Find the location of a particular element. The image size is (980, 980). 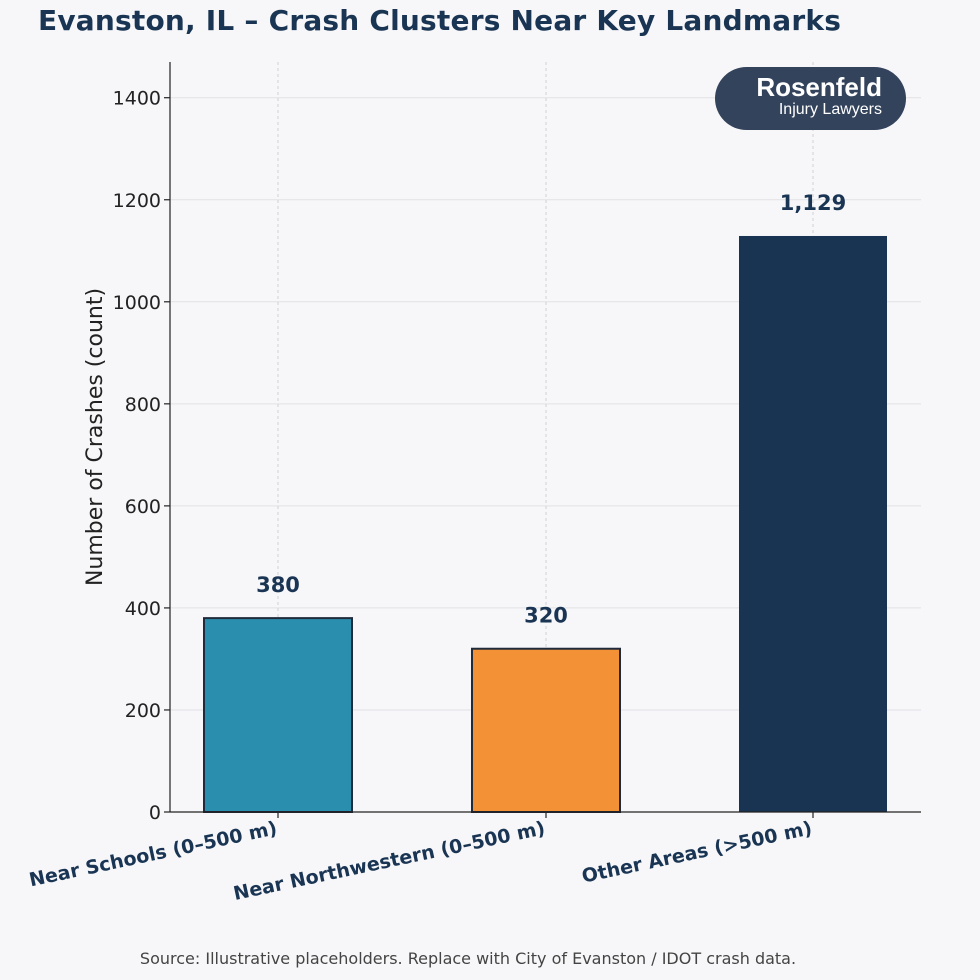

y-tick-label: 1400 is located at coordinates (137, 99).